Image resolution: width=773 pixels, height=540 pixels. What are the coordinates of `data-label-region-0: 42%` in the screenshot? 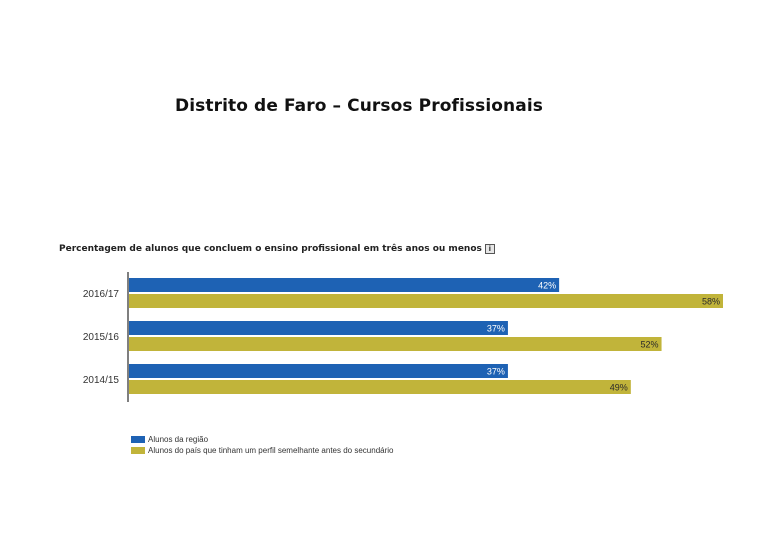 It's located at (547, 286).